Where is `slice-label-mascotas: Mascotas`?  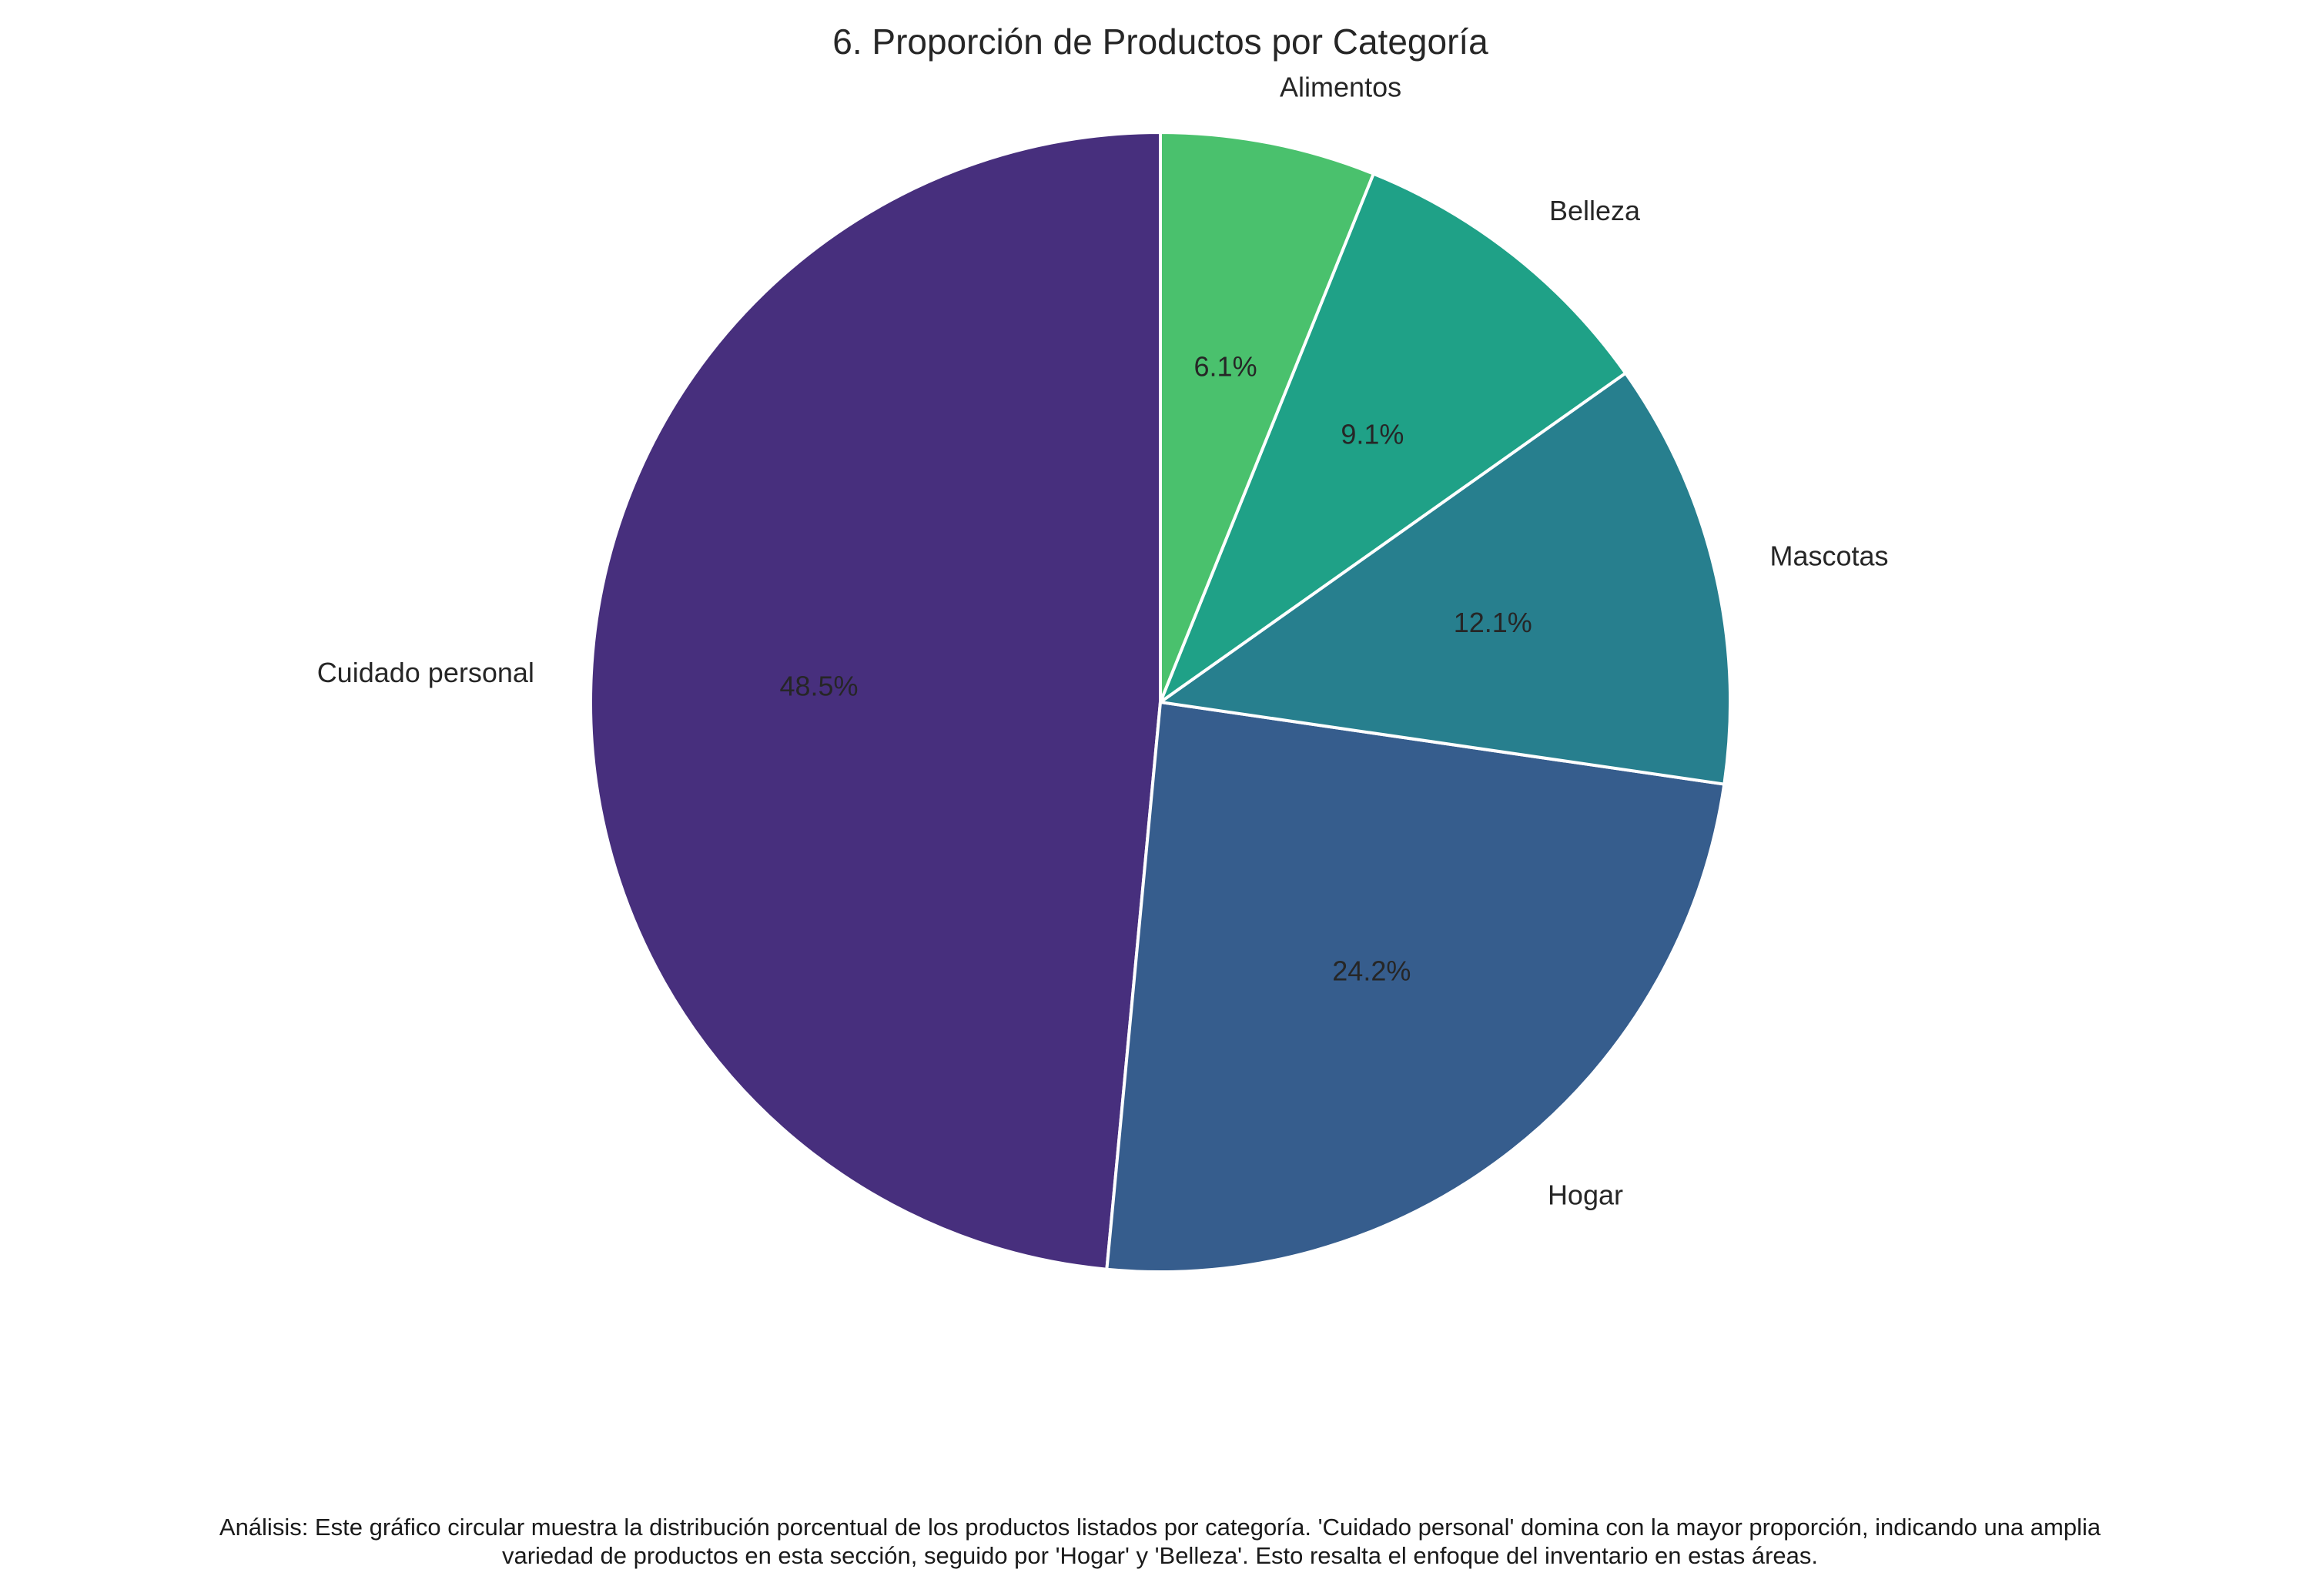 slice-label-mascotas: Mascotas is located at coordinates (1829, 555).